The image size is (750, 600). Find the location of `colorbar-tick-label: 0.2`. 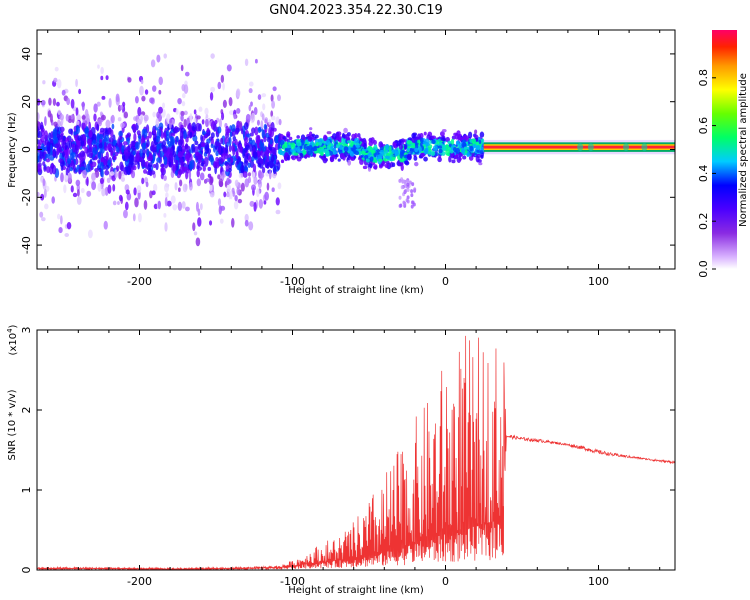

colorbar-tick-label: 0.2 is located at coordinates (703, 221).